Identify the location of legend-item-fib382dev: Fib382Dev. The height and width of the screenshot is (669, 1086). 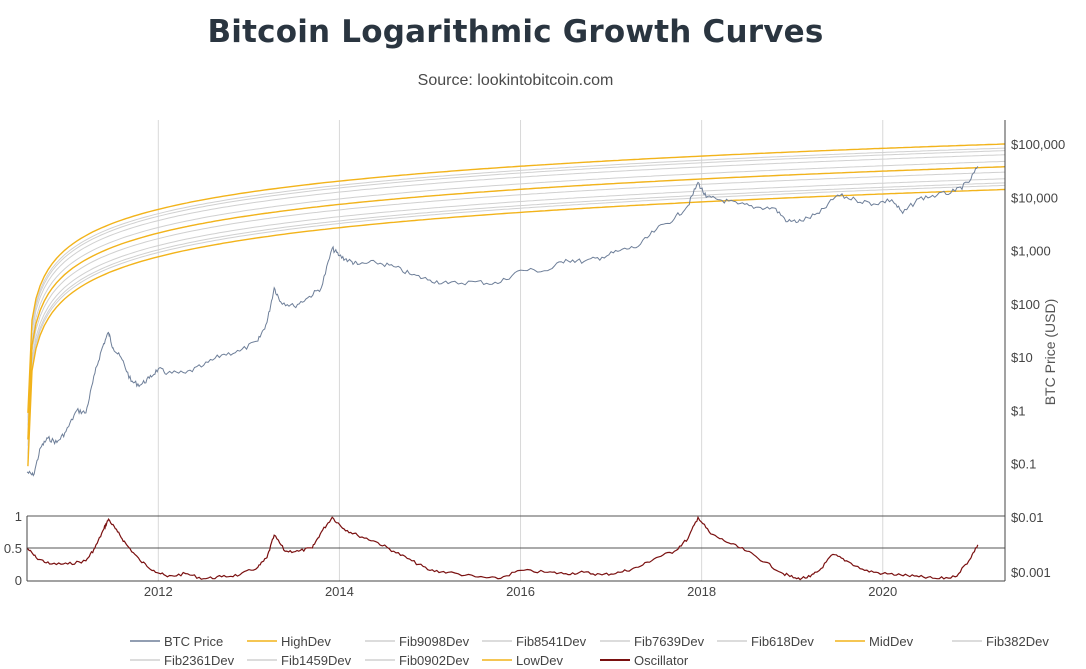
(1000, 641).